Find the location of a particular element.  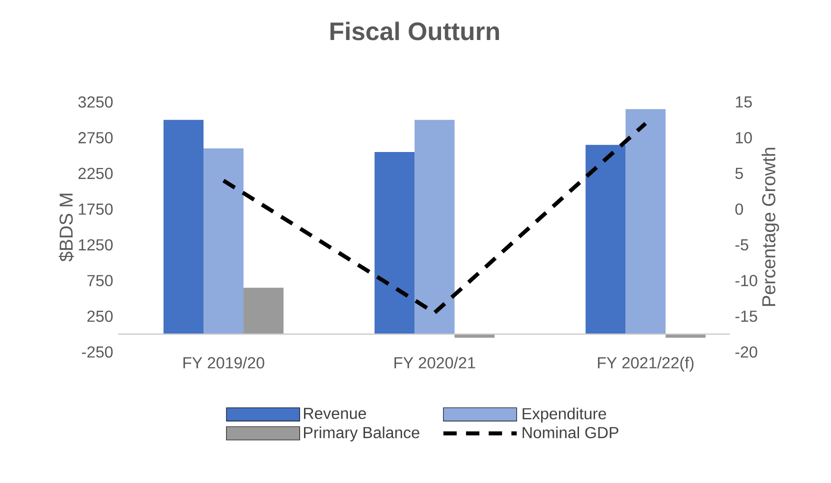

y2-tick-label: 15 is located at coordinates (744, 102).